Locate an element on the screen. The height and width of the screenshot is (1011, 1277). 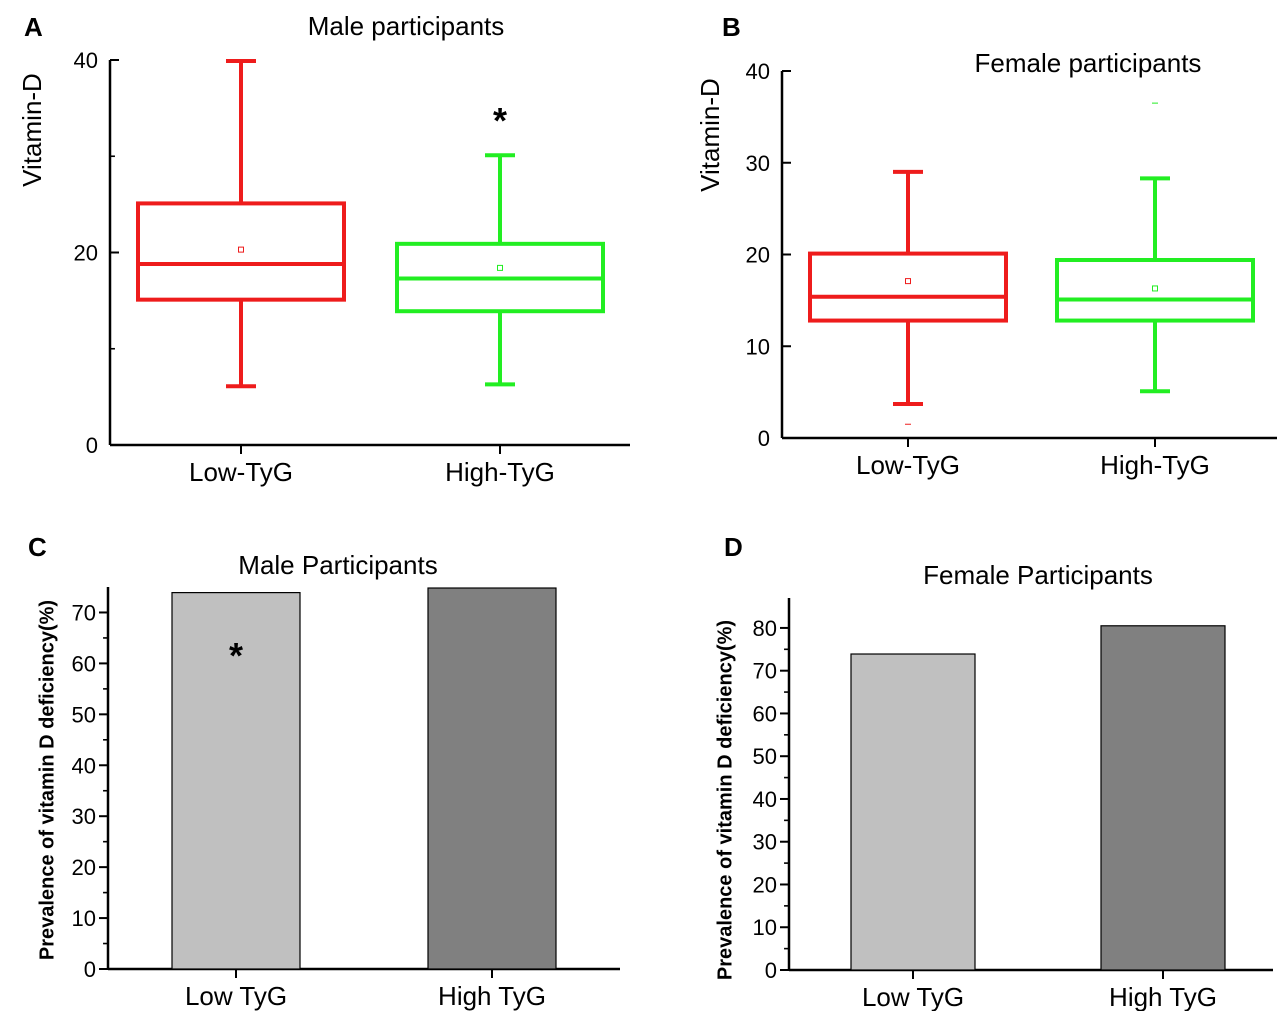
panel-letter-b: B is located at coordinates (731, 27).